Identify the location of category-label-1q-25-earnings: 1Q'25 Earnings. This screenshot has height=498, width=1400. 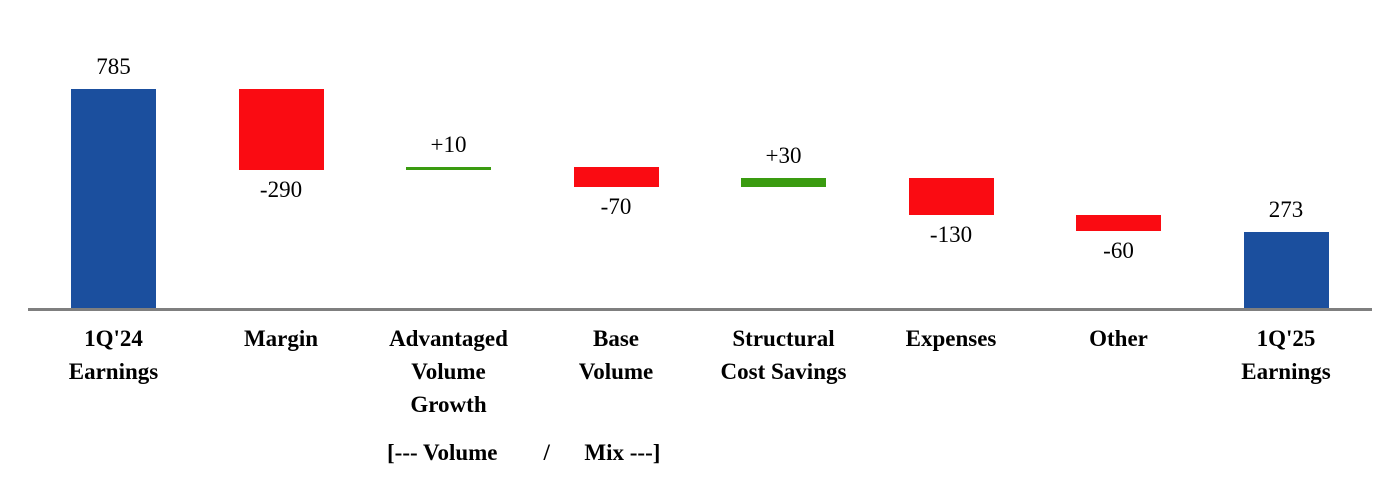
(1286, 355).